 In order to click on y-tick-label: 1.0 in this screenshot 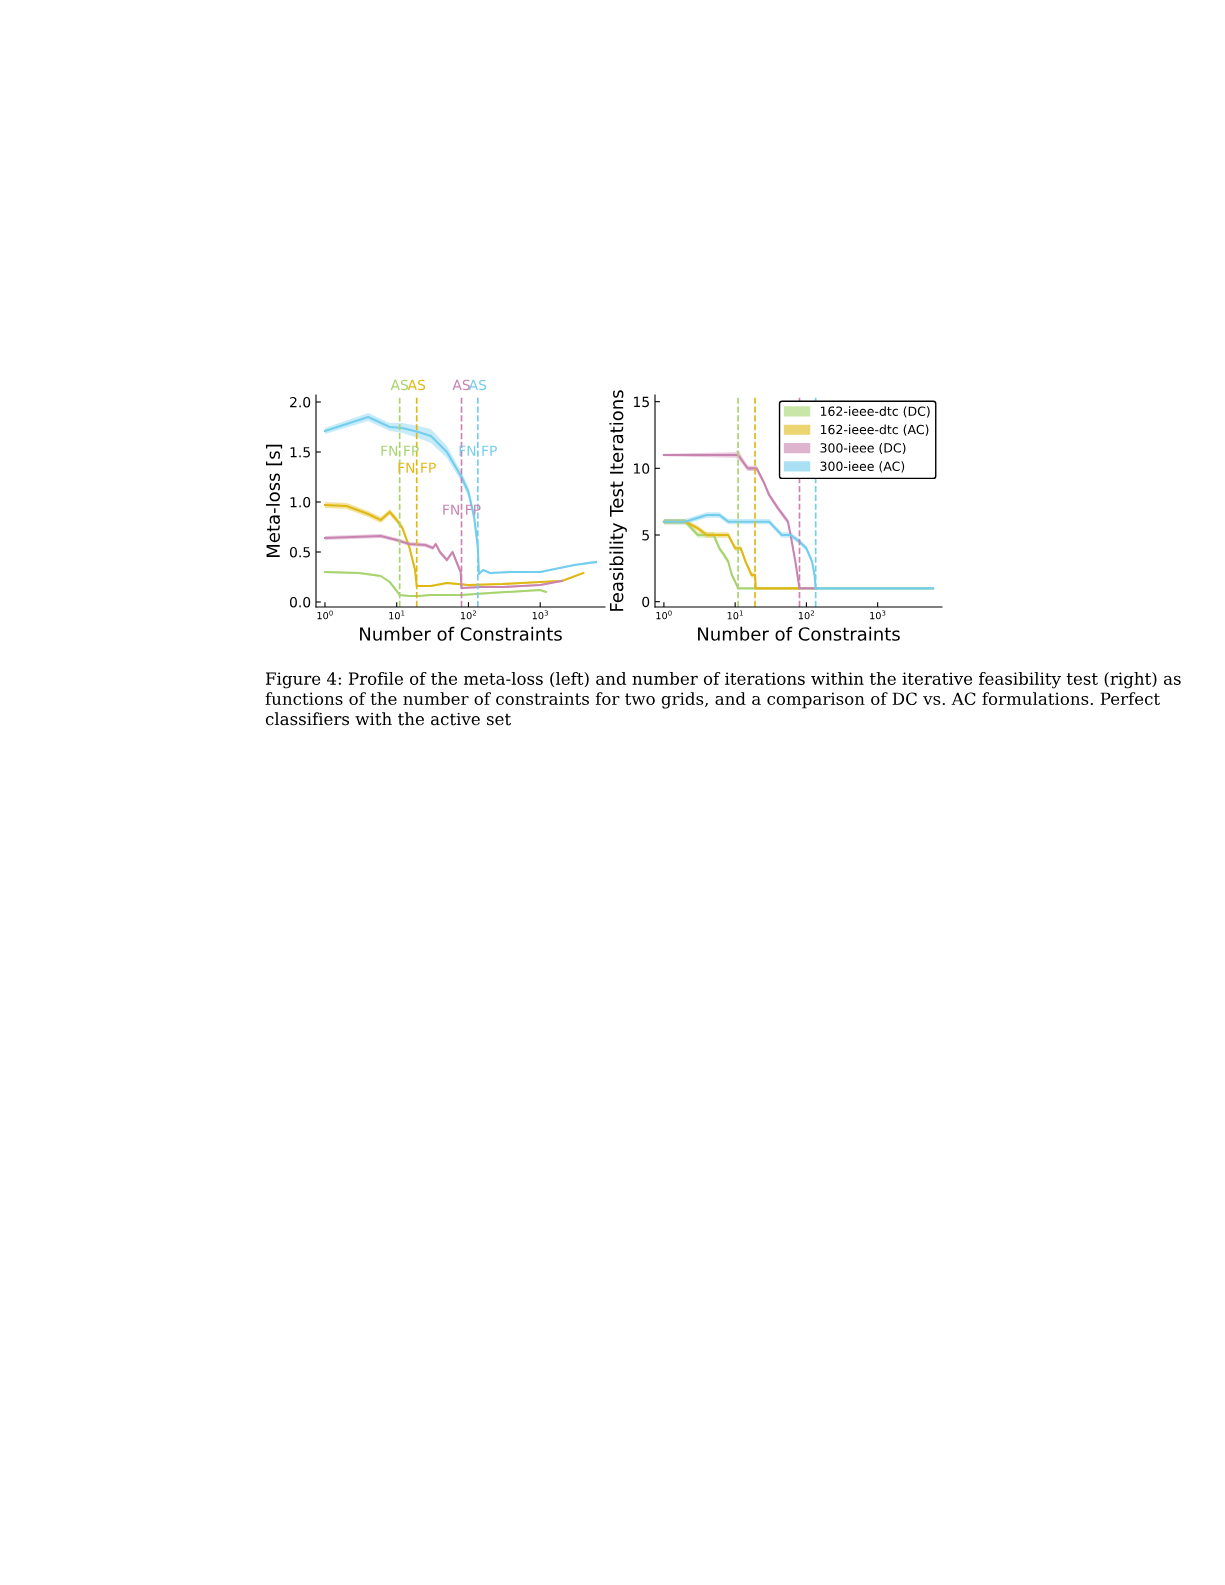, I will do `click(300, 502)`.